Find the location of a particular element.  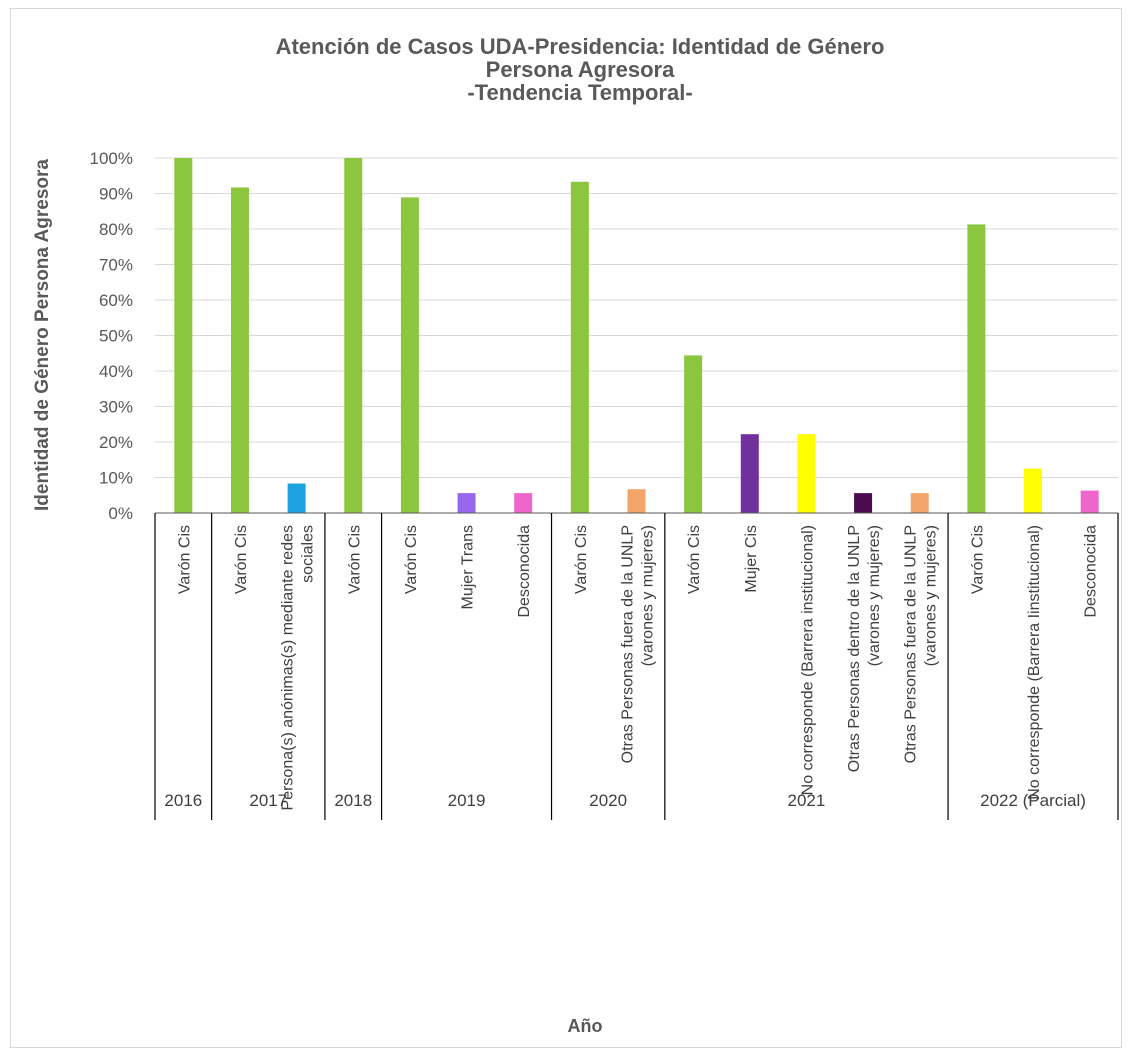

category-label: Otras Personas dentro de la UNLP is located at coordinates (854, 648).